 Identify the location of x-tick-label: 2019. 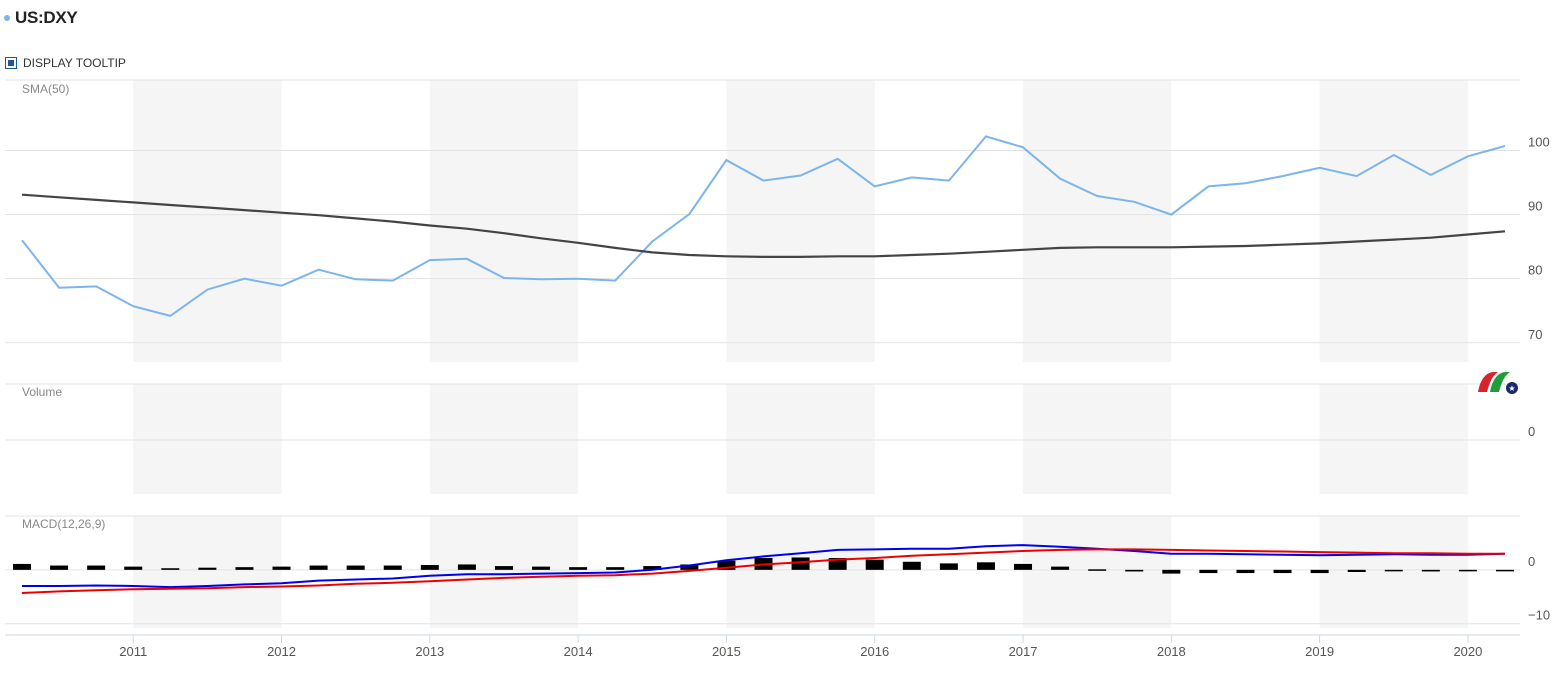
(1319, 651).